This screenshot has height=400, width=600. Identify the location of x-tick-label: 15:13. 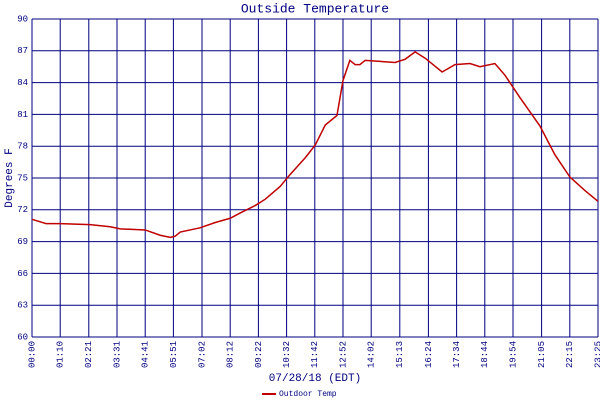
(400, 354).